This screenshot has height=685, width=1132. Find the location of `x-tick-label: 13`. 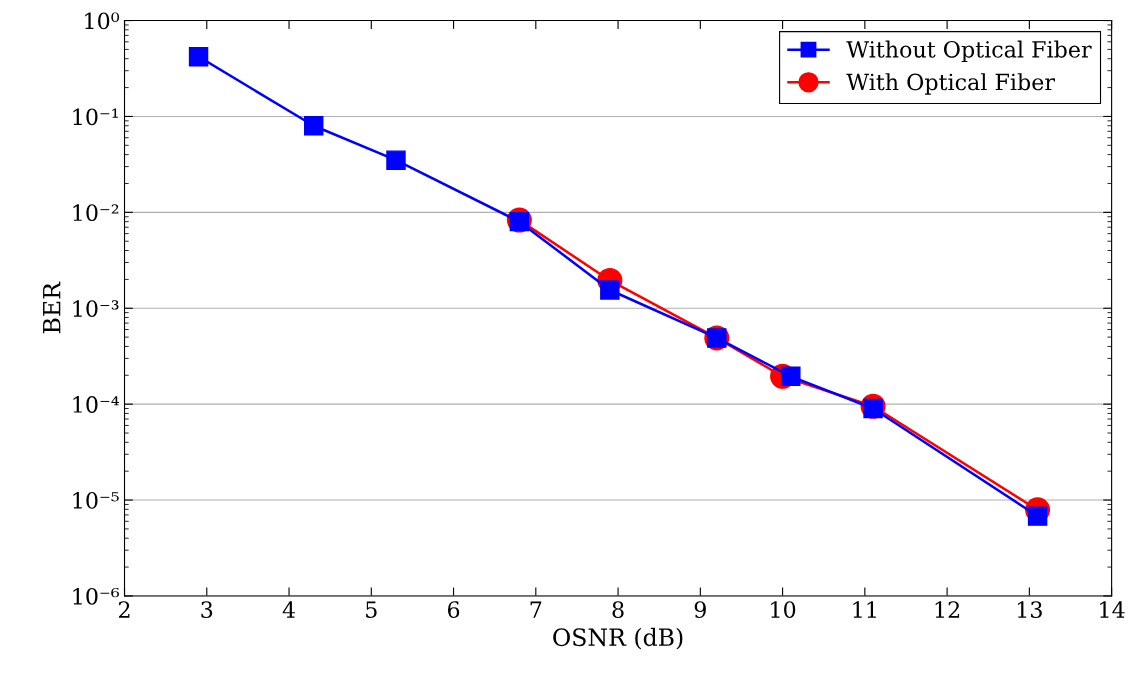

x-tick-label: 13 is located at coordinates (1029, 610).